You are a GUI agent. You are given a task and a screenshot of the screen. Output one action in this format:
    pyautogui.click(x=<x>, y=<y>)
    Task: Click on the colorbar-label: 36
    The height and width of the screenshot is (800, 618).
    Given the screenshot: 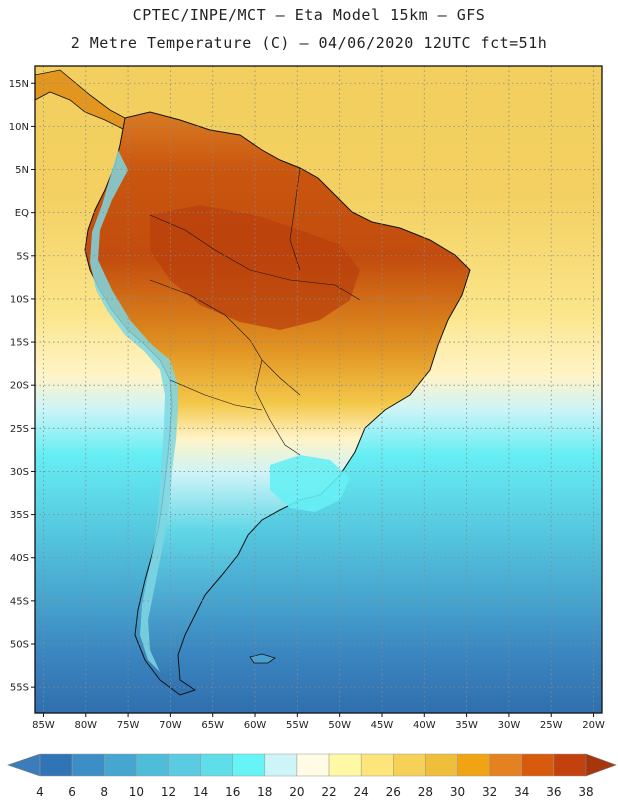 What is the action you would take?
    pyautogui.click(x=553, y=792)
    